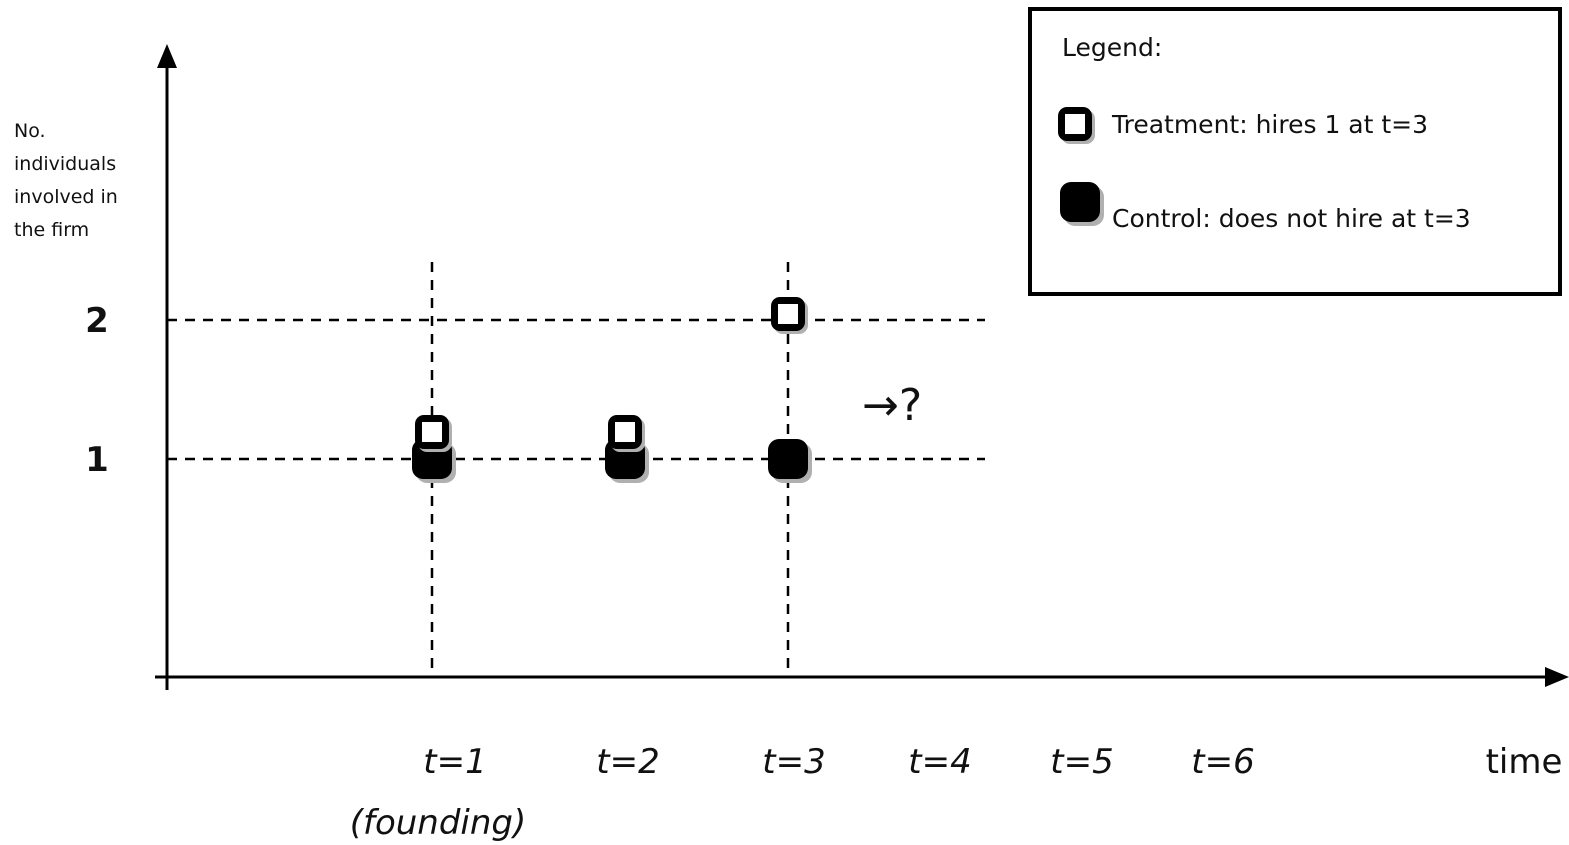  Describe the element at coordinates (97, 390) in the screenshot. I see `y-ticks: 12` at that location.